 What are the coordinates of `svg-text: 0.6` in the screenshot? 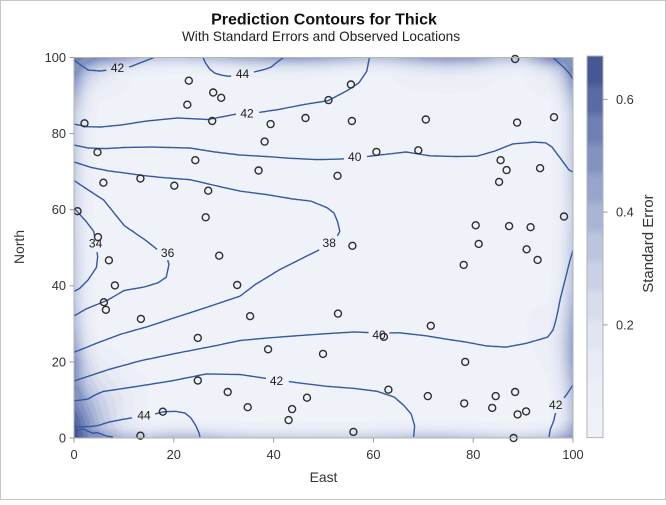 It's located at (625, 99).